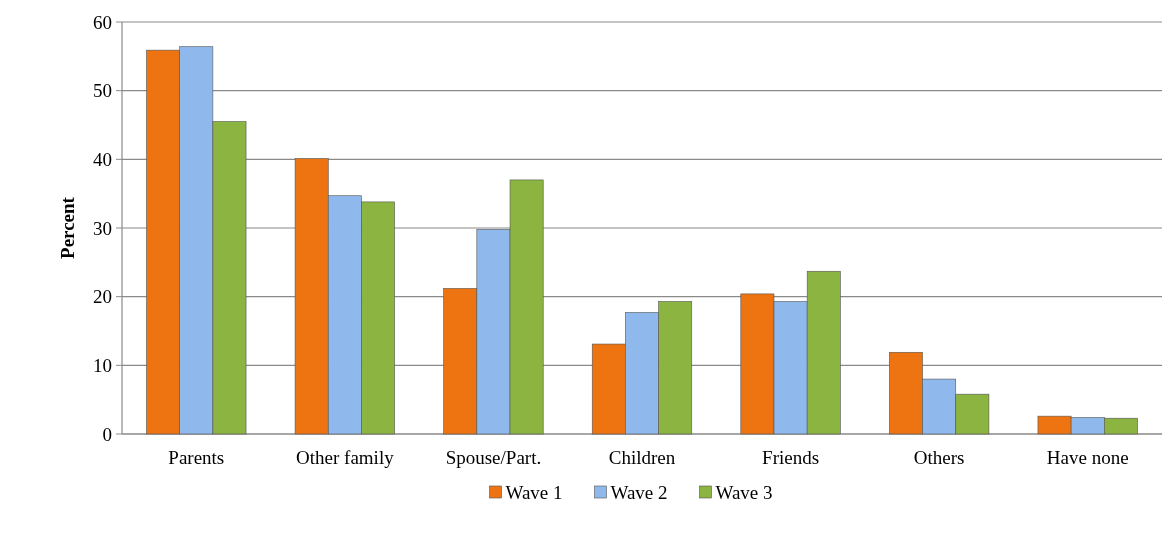 This screenshot has width=1174, height=533. What do you see at coordinates (642, 457) in the screenshot?
I see `x-tick-label: Children` at bounding box center [642, 457].